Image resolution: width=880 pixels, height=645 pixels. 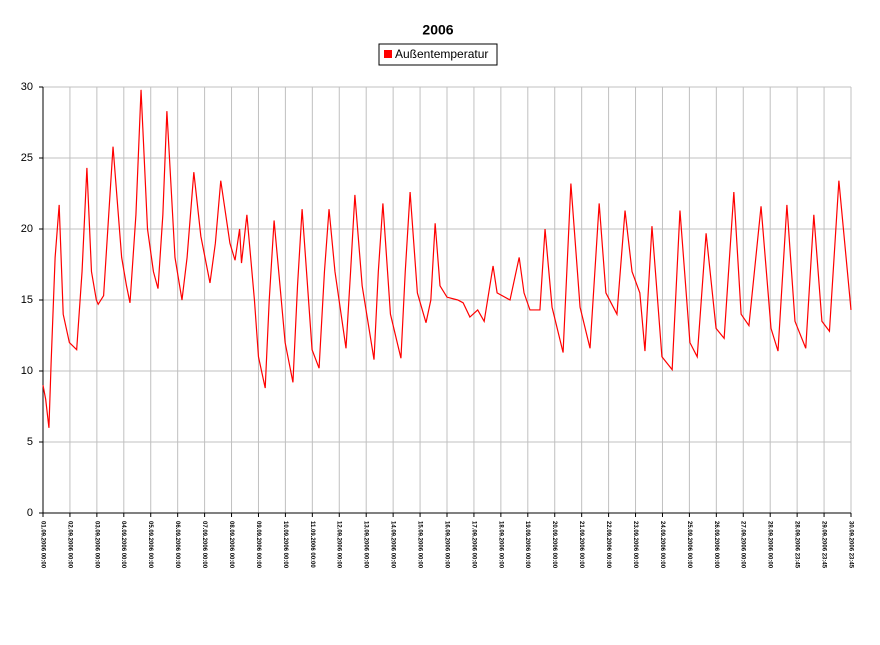 I want to click on x-tick-label: 27.09.2006 00:00, so click(x=743, y=545).